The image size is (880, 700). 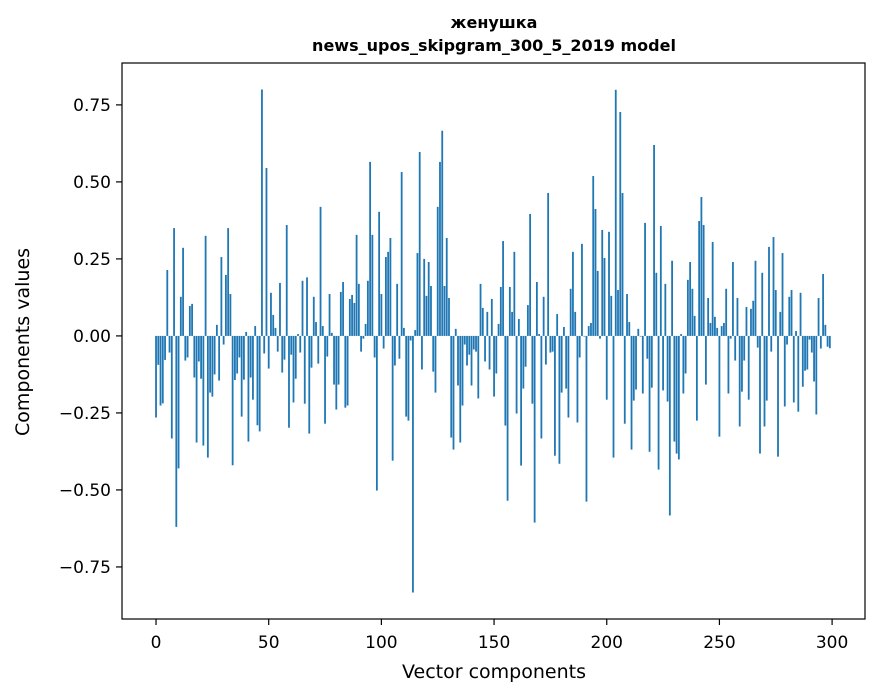 What do you see at coordinates (90, 337) in the screenshot?
I see `y-axis: −0.75 −0.50 −0.25 0.00 0.25 0.50 0.75` at bounding box center [90, 337].